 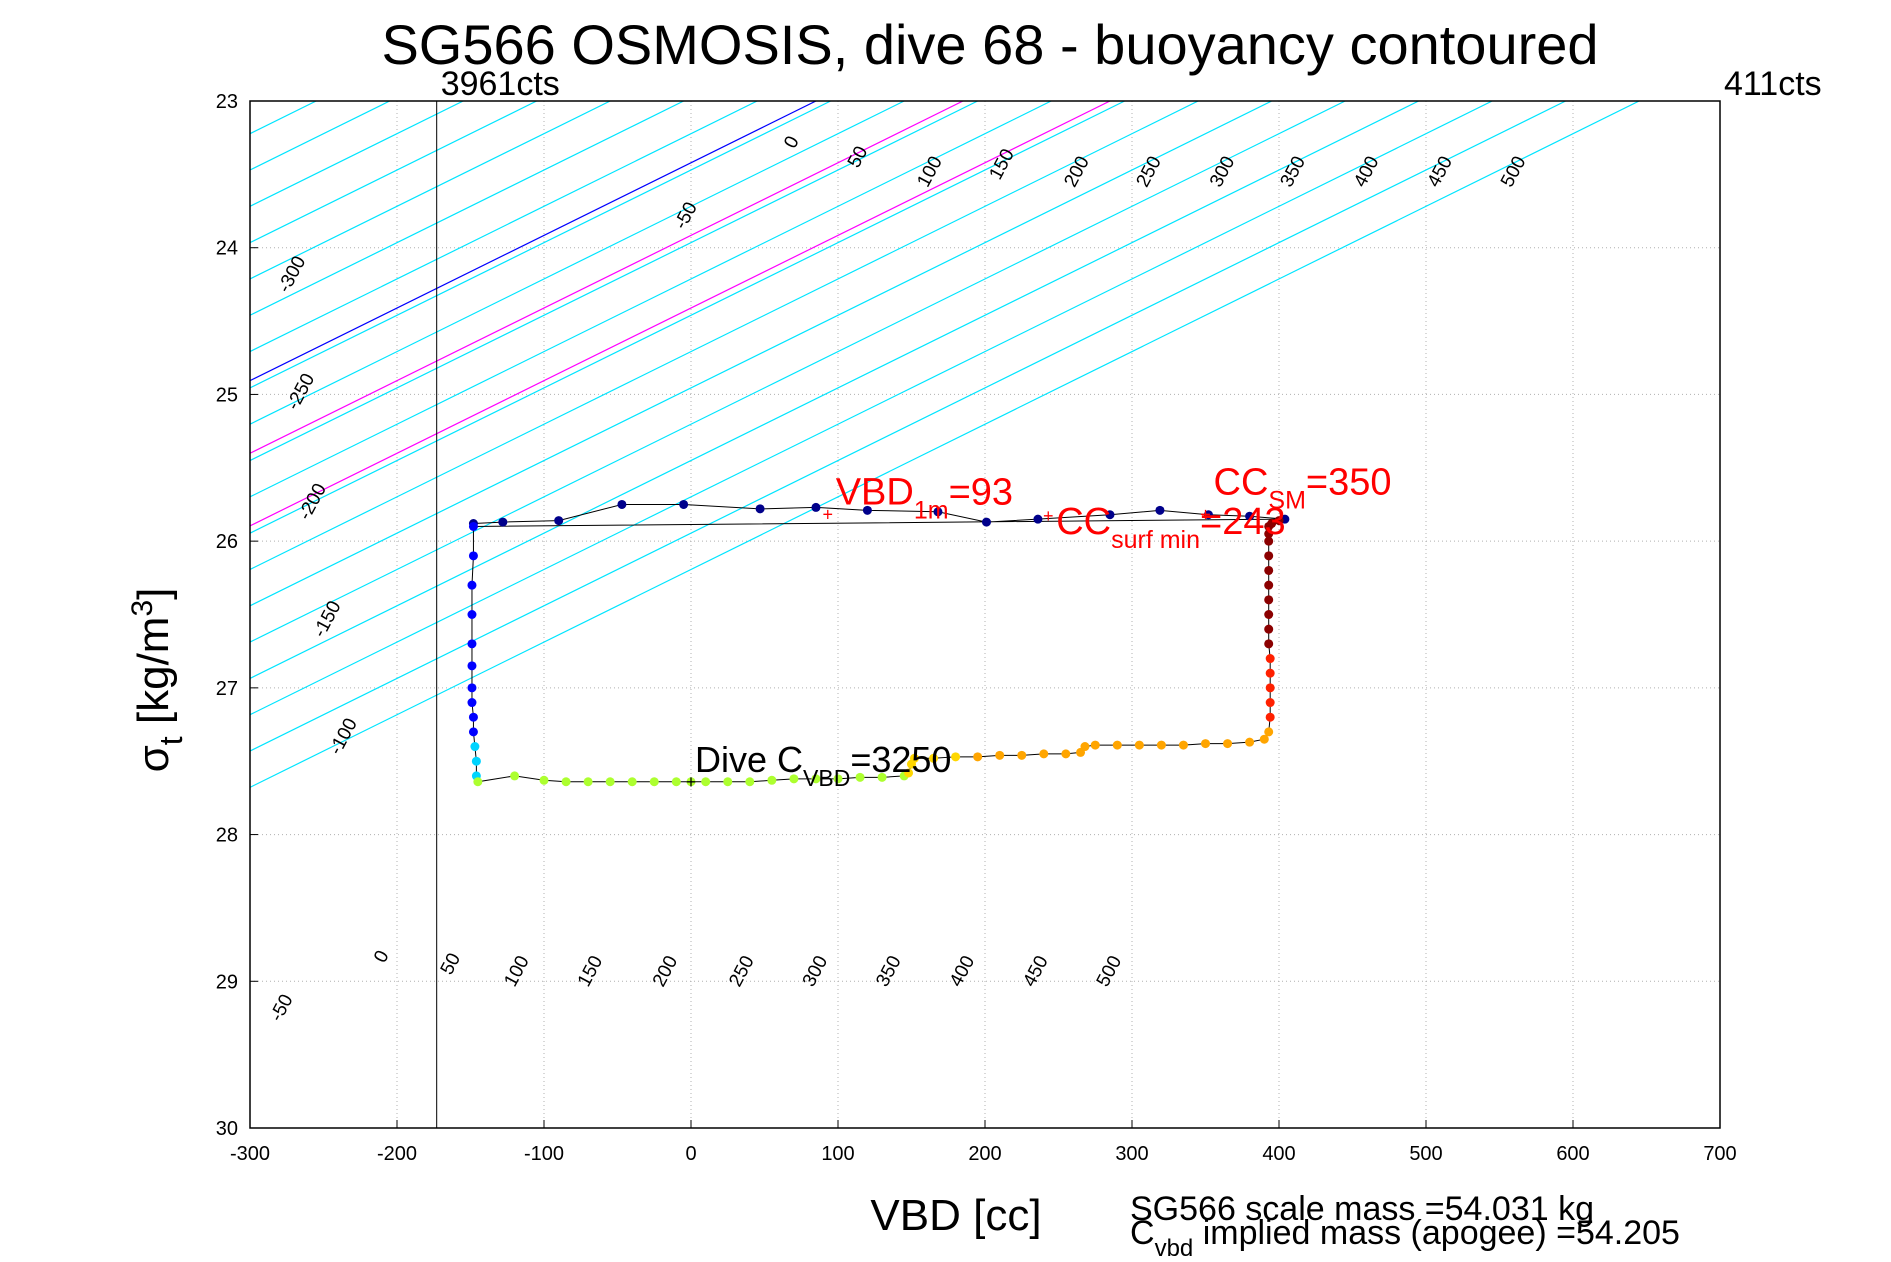 I want to click on contour-line-magenta, so click(x=607, y=277).